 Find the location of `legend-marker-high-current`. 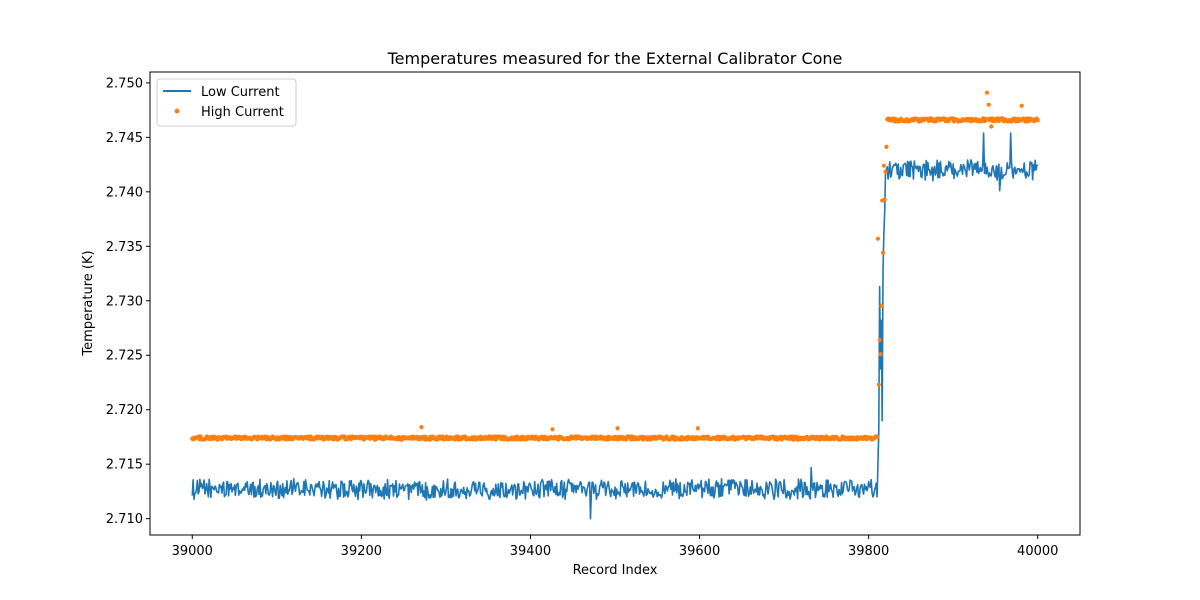

legend-marker-high-current is located at coordinates (177, 111).